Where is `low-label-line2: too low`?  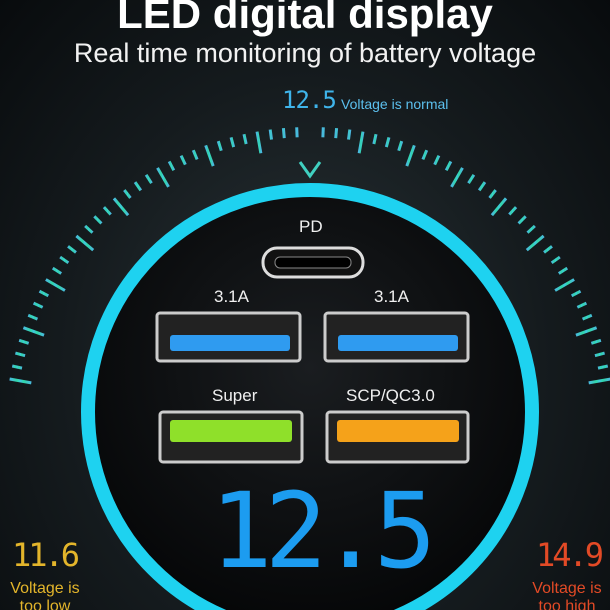
low-label-line2: too low is located at coordinates (45, 604).